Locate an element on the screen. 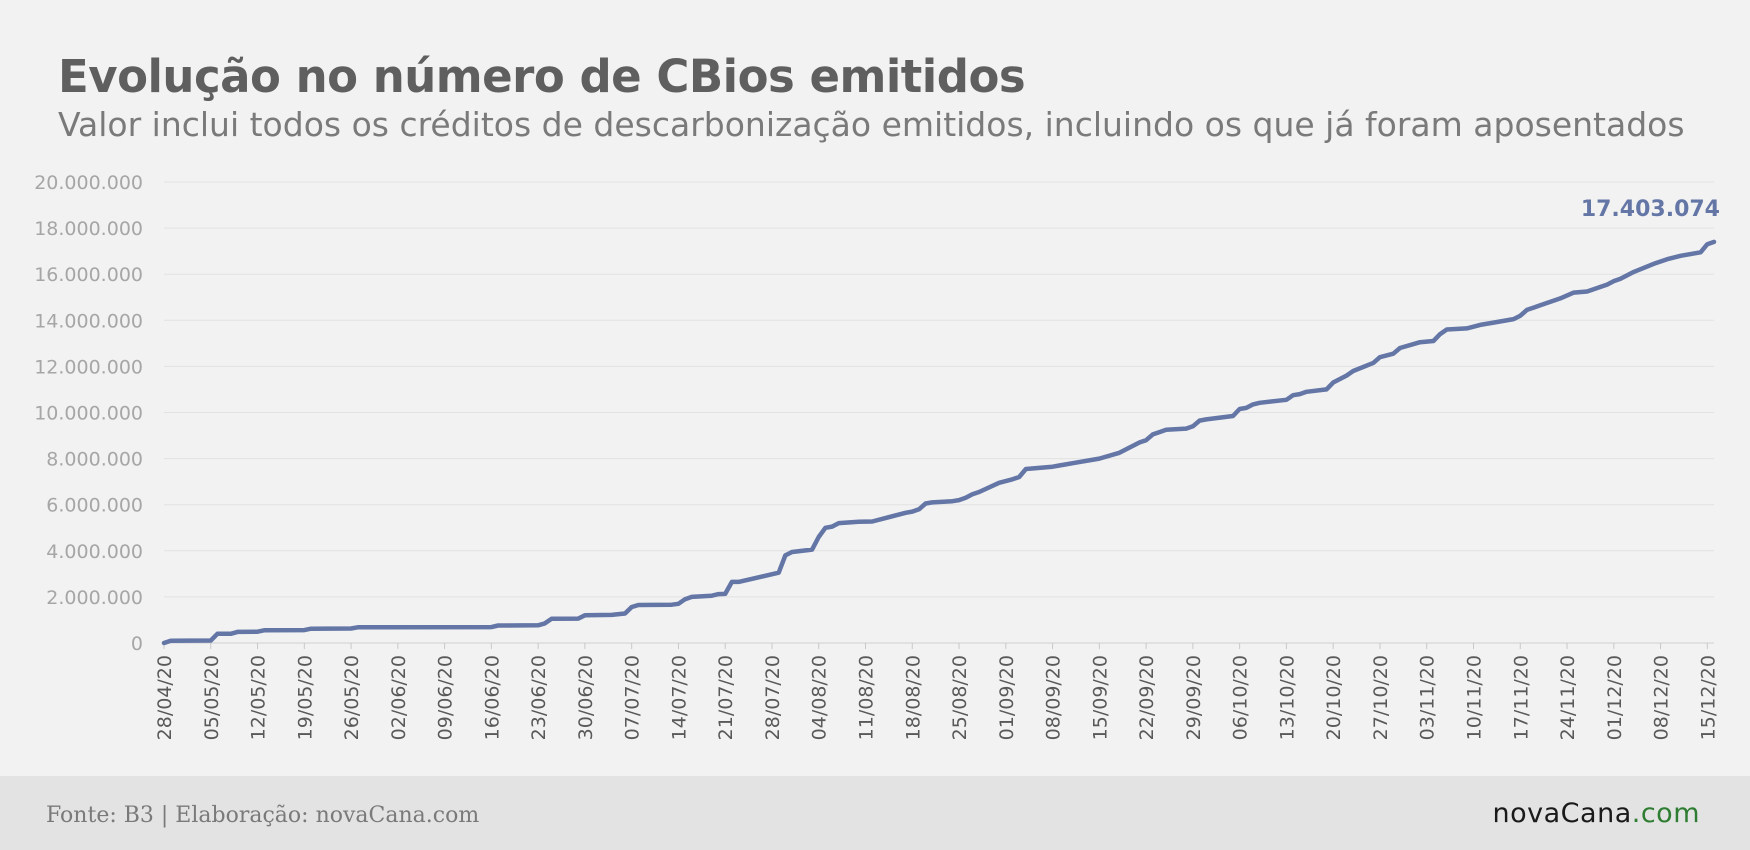 The image size is (1750, 850). x-tick-label: 16/06/20 is located at coordinates (492, 697).